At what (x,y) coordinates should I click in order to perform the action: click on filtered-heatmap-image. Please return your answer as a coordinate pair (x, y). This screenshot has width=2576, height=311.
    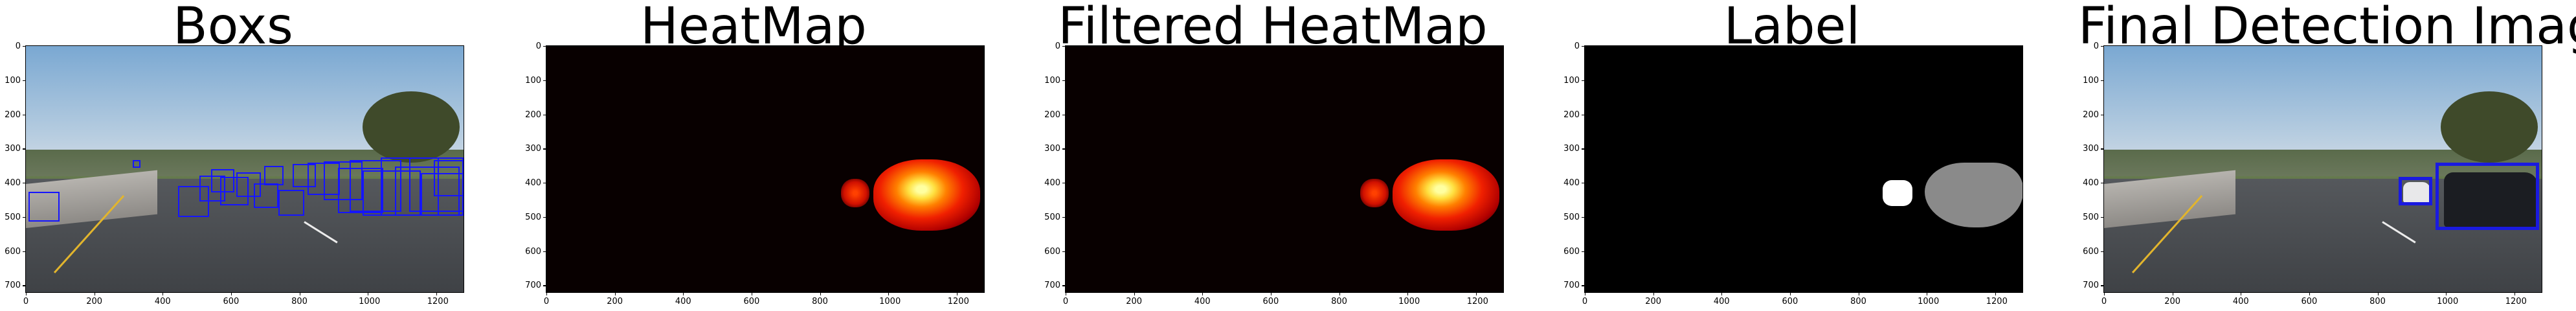
    Looking at the image, I should click on (1284, 169).